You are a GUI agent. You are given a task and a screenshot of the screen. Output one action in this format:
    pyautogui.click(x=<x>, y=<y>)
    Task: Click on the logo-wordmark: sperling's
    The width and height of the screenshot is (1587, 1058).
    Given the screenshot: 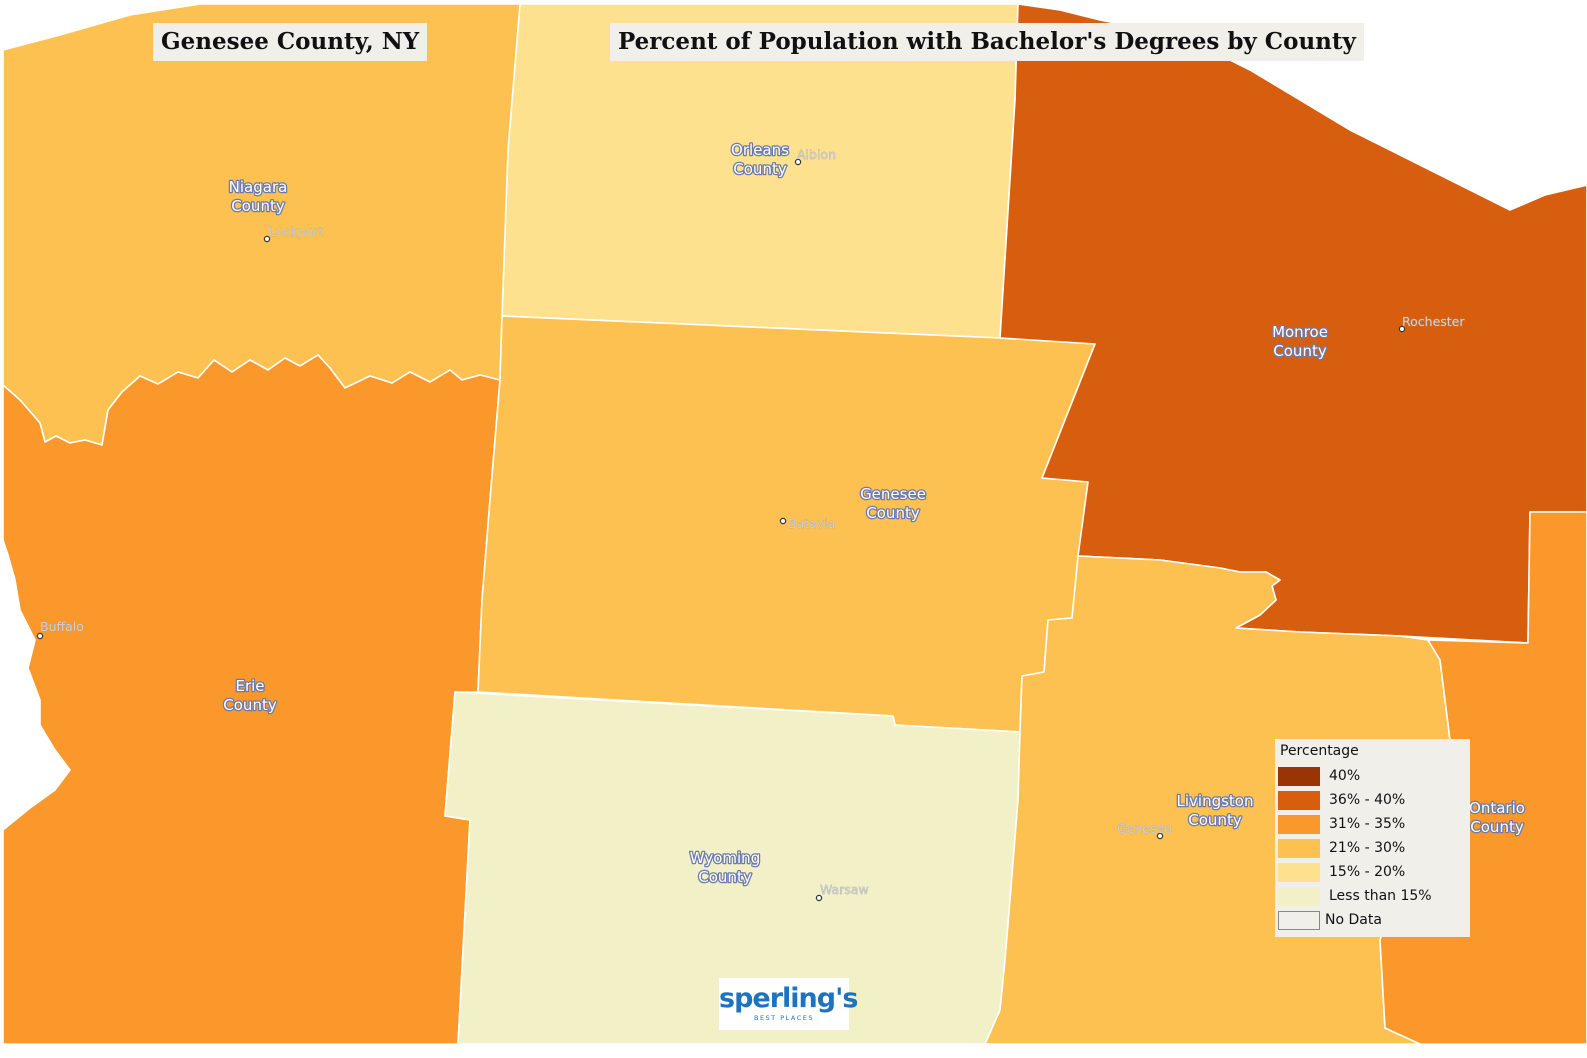 What is the action you would take?
    pyautogui.click(x=788, y=998)
    